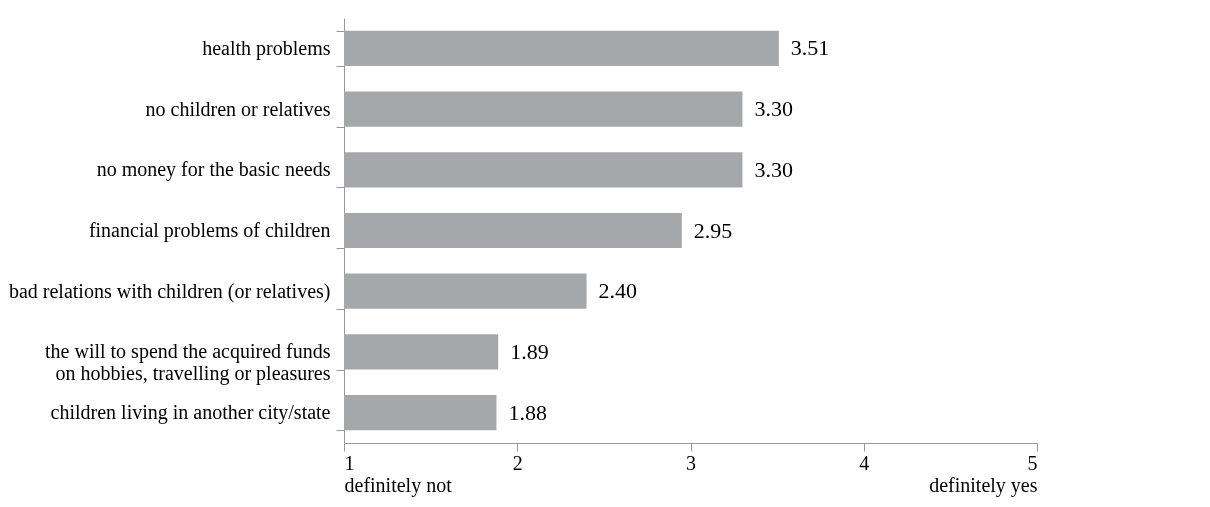 This screenshot has height=507, width=1210. Describe the element at coordinates (713, 230) in the screenshot. I see `data-label: 2.95` at that location.